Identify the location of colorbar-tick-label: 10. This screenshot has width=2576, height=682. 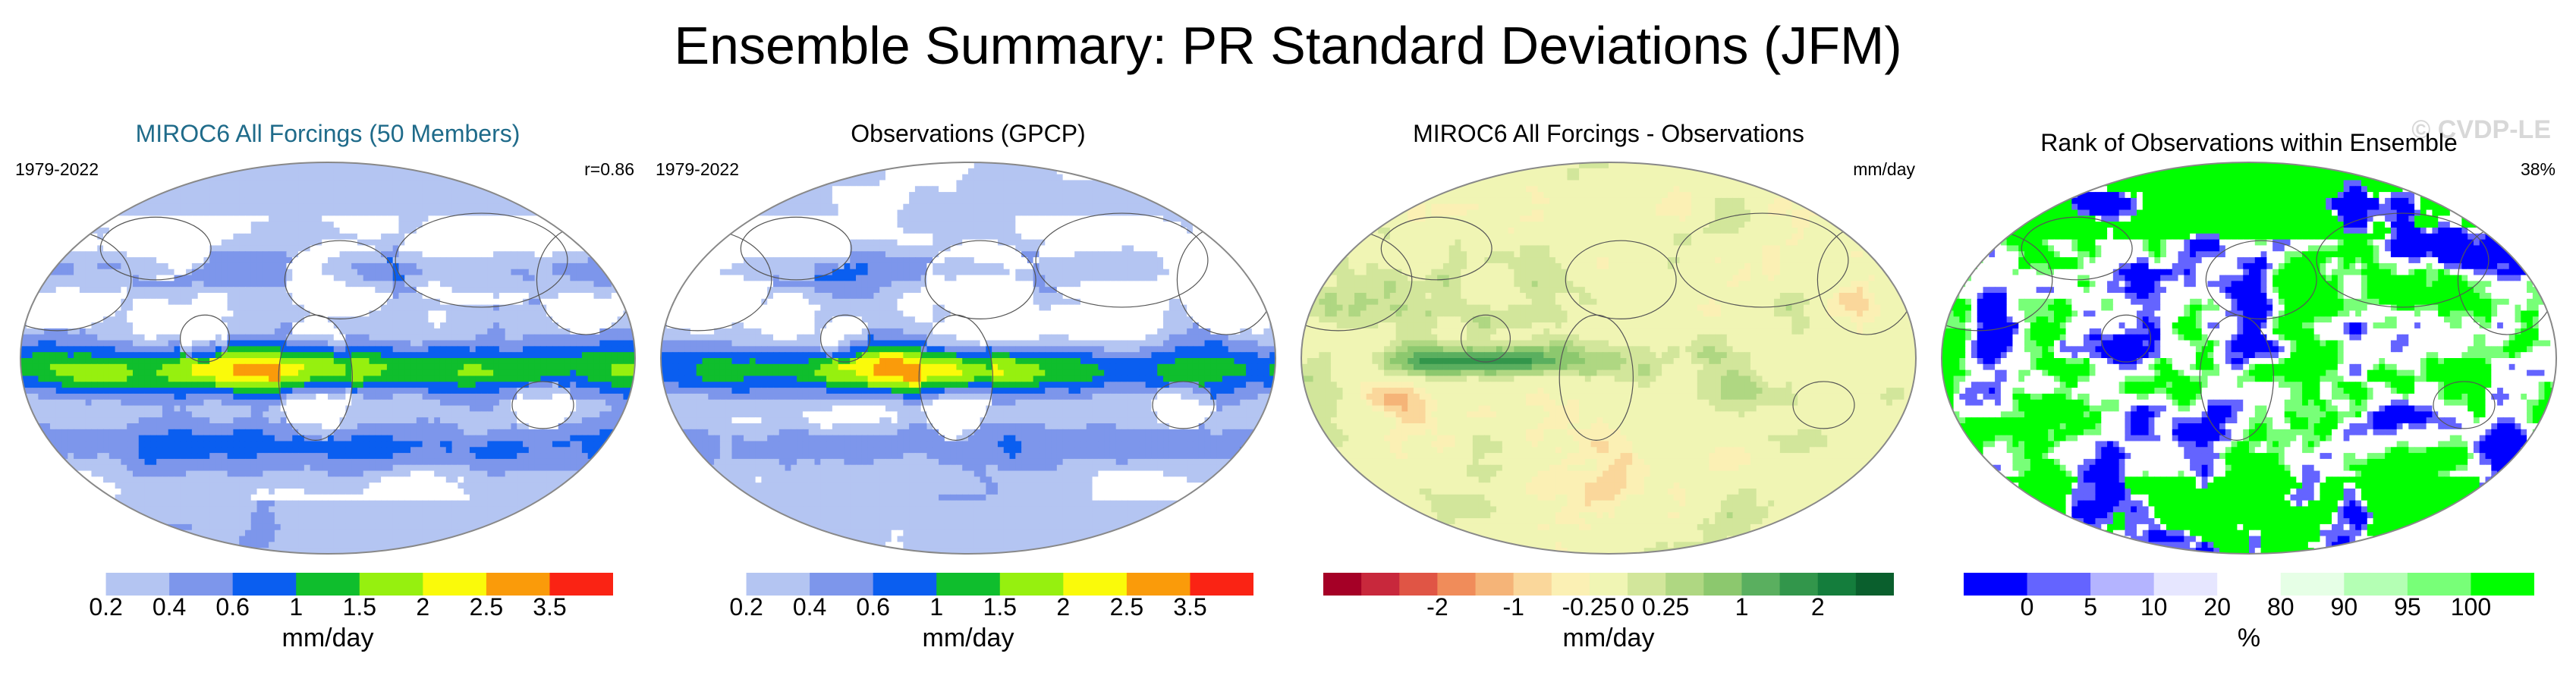
(2154, 605).